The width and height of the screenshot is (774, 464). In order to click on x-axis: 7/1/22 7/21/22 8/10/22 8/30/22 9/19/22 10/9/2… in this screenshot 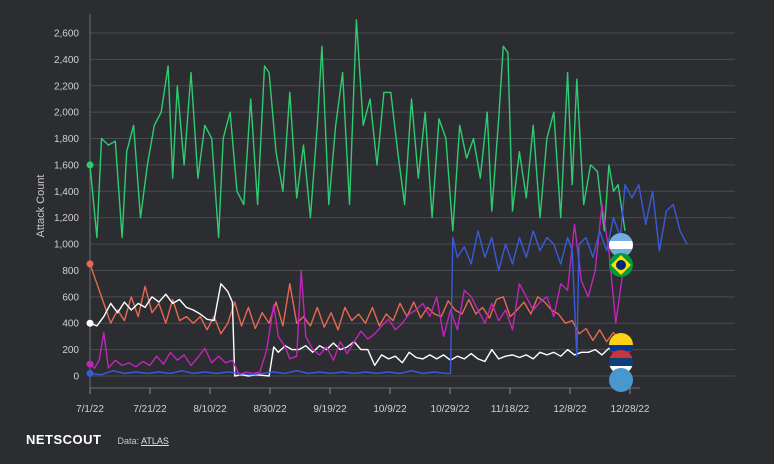, I will do `click(363, 401)`.